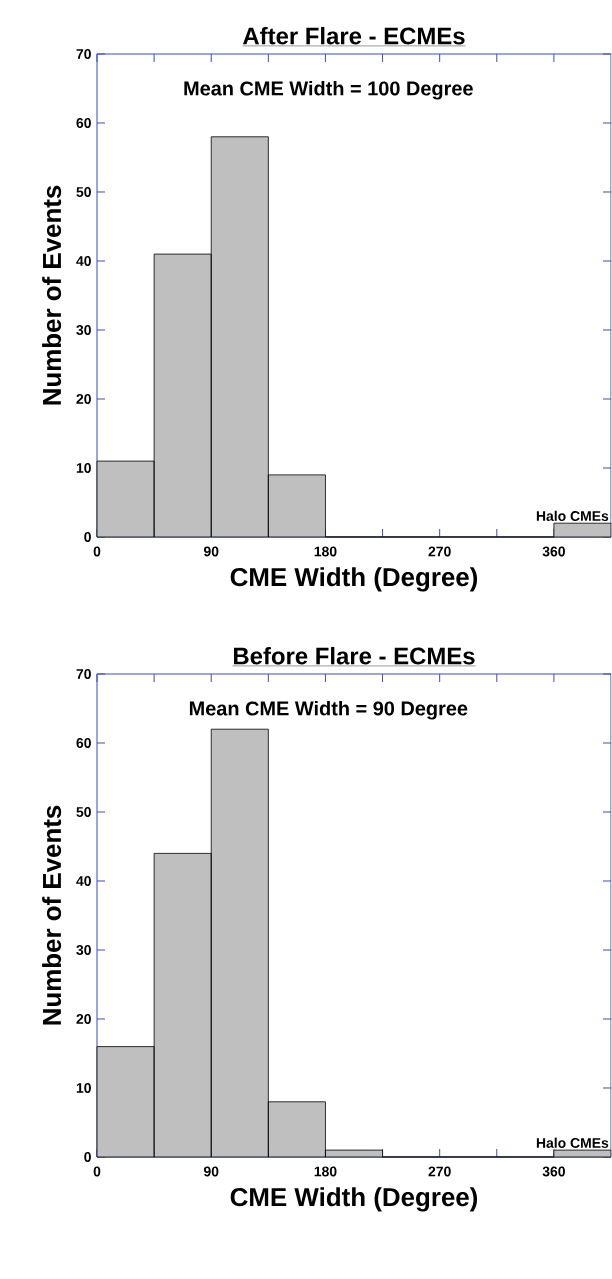 This screenshot has width=612, height=1279. I want to click on annotation: Mean CME Width = 90 Degree, so click(329, 710).